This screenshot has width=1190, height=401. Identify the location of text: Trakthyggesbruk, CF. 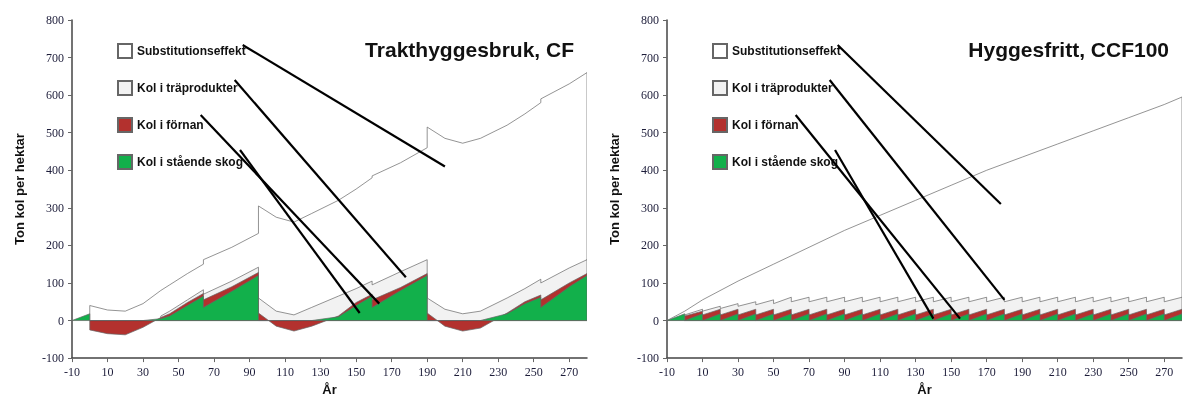
(470, 49).